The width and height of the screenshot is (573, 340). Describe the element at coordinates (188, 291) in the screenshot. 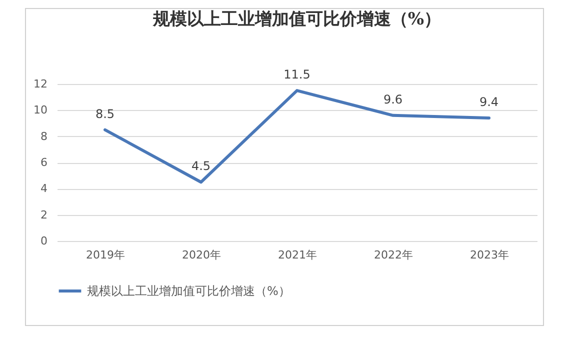

I see `legend-label: 规模以上工业增加值可比价增速（%）` at that location.